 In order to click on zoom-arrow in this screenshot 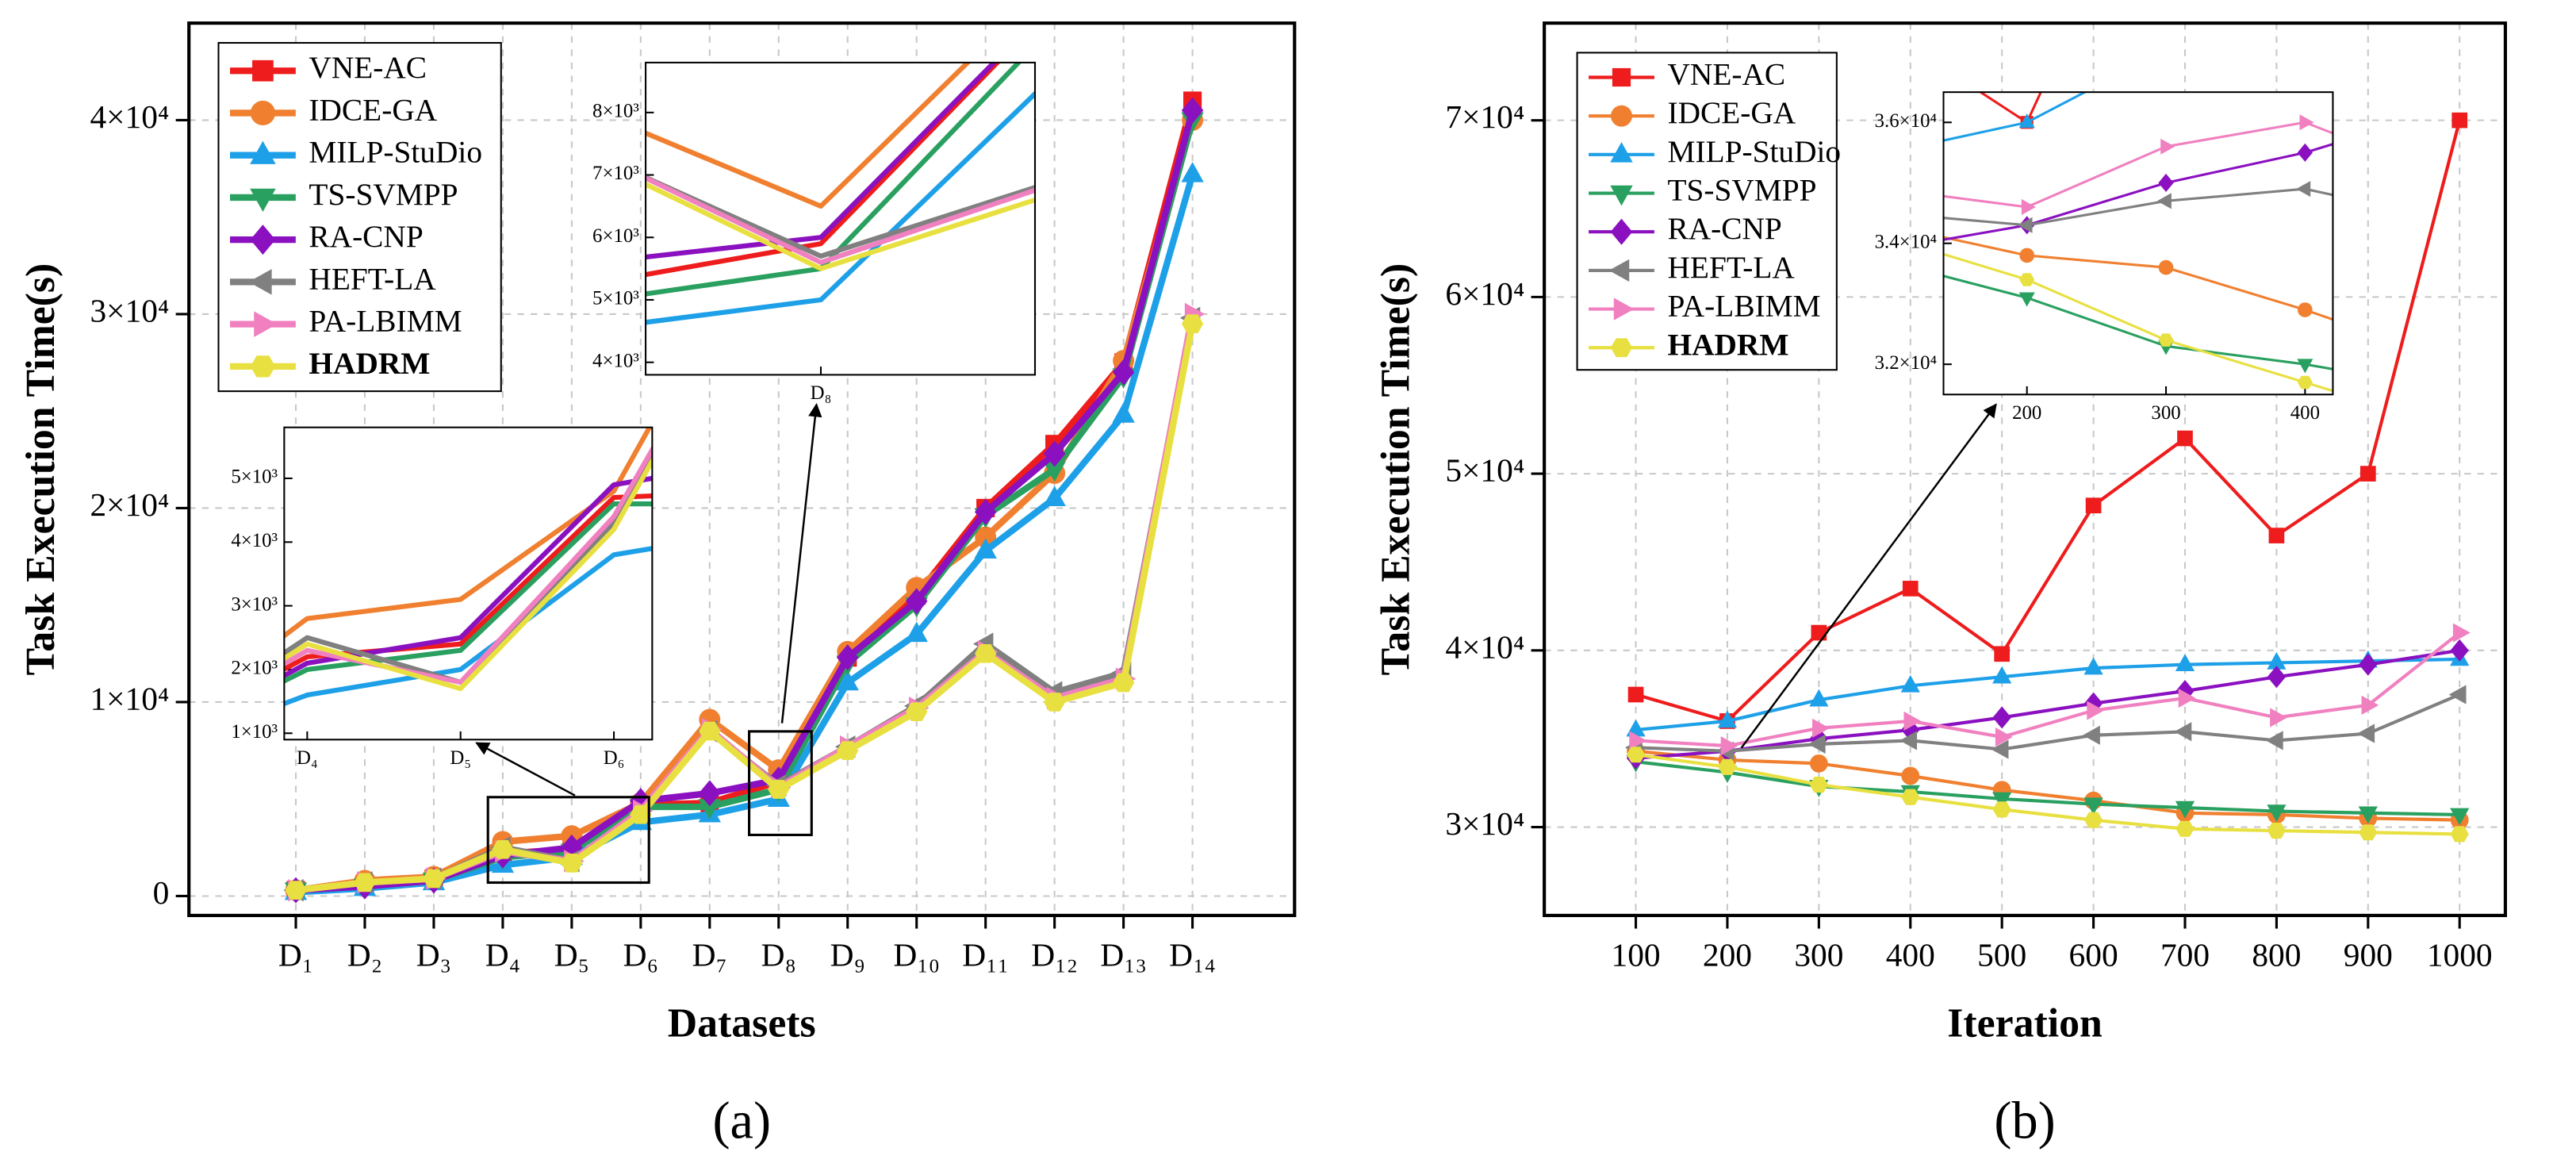, I will do `click(1869, 576)`.